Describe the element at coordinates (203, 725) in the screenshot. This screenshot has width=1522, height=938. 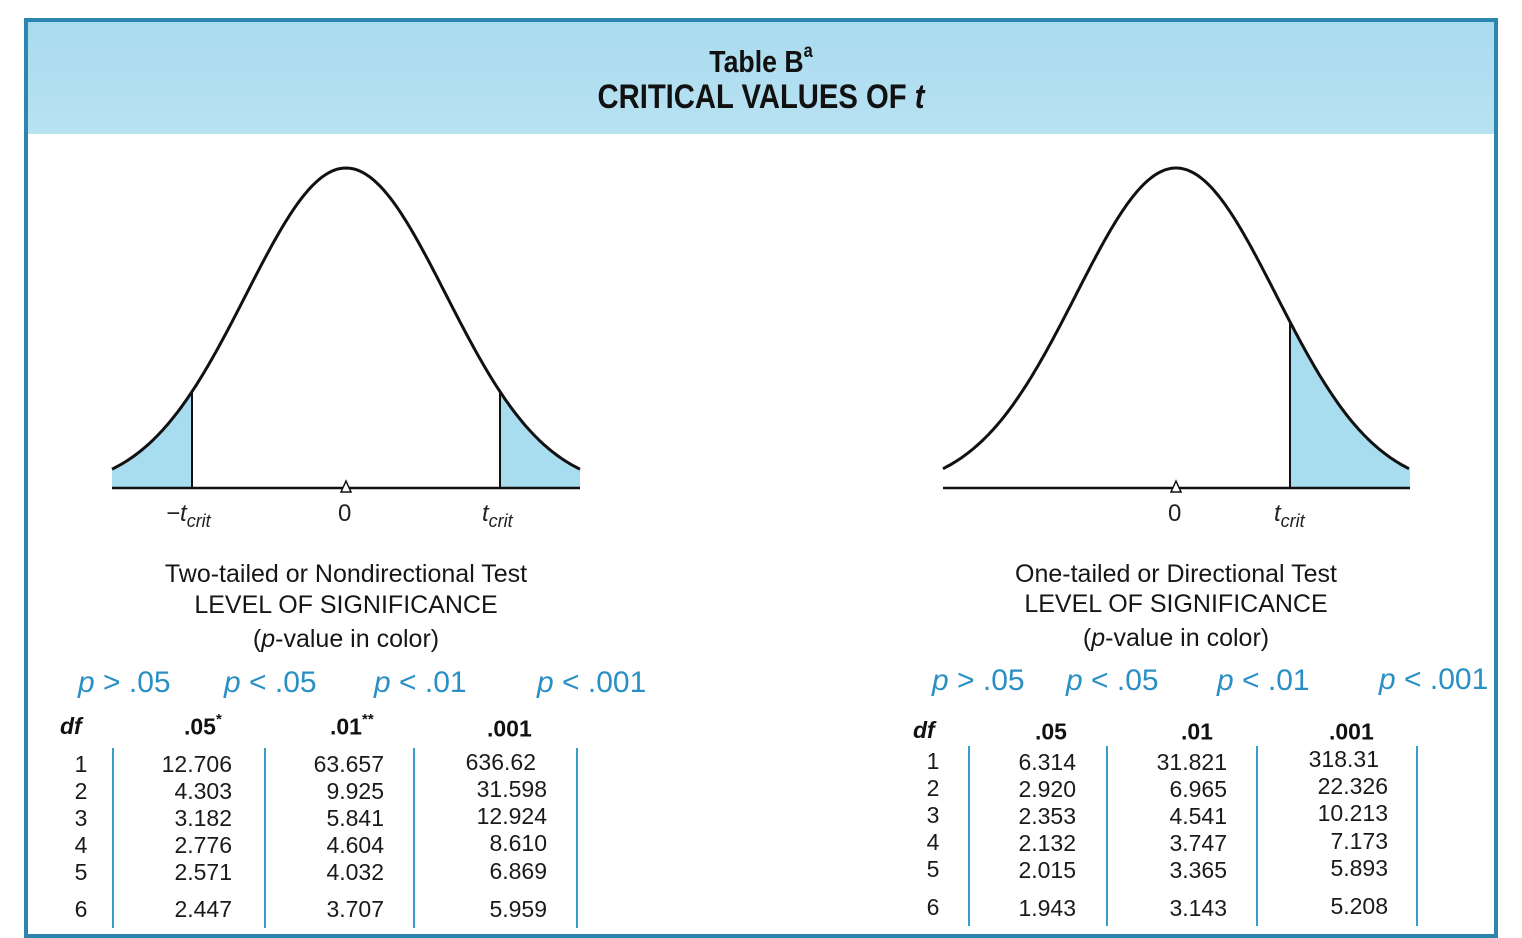
I see `column-header-05: .05*` at that location.